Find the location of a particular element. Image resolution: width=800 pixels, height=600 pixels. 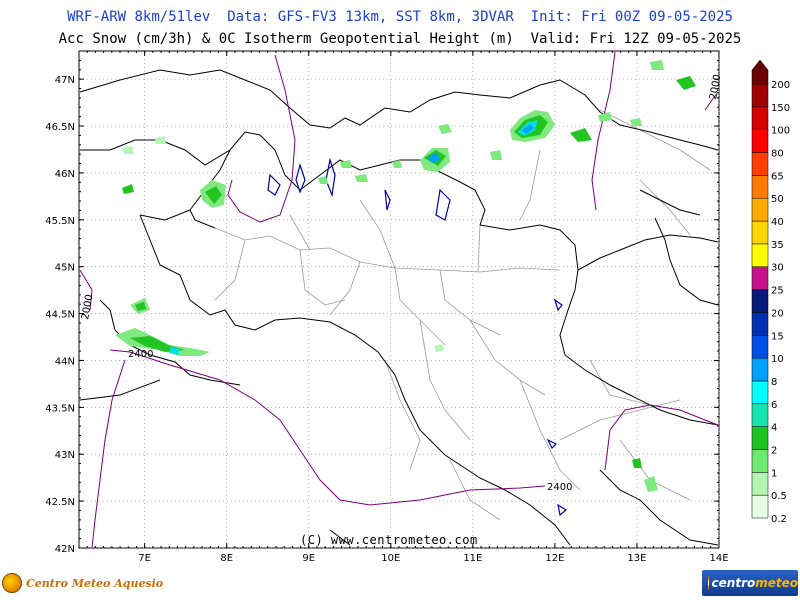

left-logo-text: Centro Meteo Aquesio is located at coordinates (95, 583).